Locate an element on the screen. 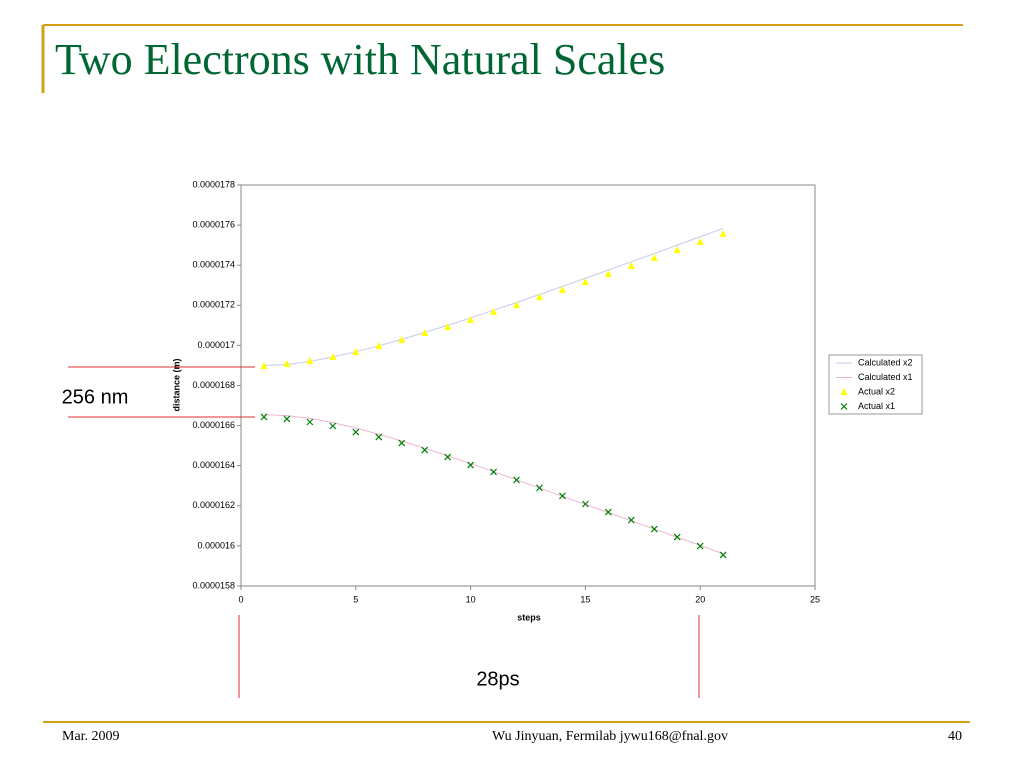 This screenshot has width=1024, height=768. y-tick-label: 0.0000178 is located at coordinates (213, 184).